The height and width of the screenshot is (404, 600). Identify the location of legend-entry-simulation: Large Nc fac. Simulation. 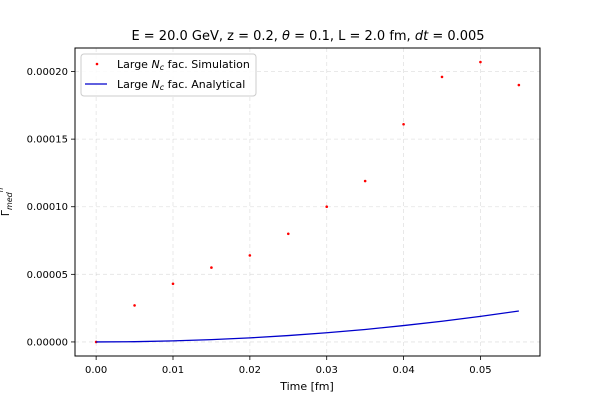
(172, 65).